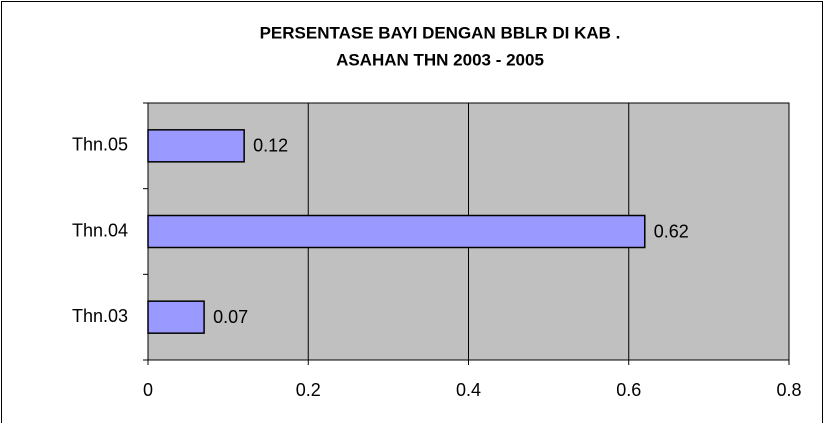 This screenshot has width=825, height=428. Describe the element at coordinates (100, 145) in the screenshot. I see `y-tick-label: Thn.05` at that location.